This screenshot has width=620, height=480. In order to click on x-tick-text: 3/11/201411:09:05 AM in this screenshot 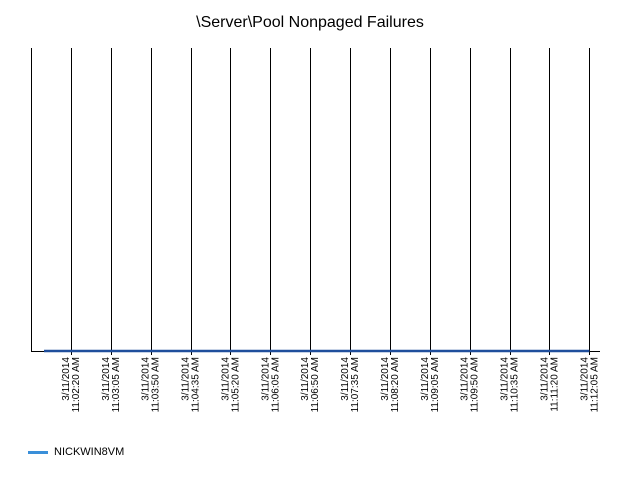, I will do `click(430, 385)`.